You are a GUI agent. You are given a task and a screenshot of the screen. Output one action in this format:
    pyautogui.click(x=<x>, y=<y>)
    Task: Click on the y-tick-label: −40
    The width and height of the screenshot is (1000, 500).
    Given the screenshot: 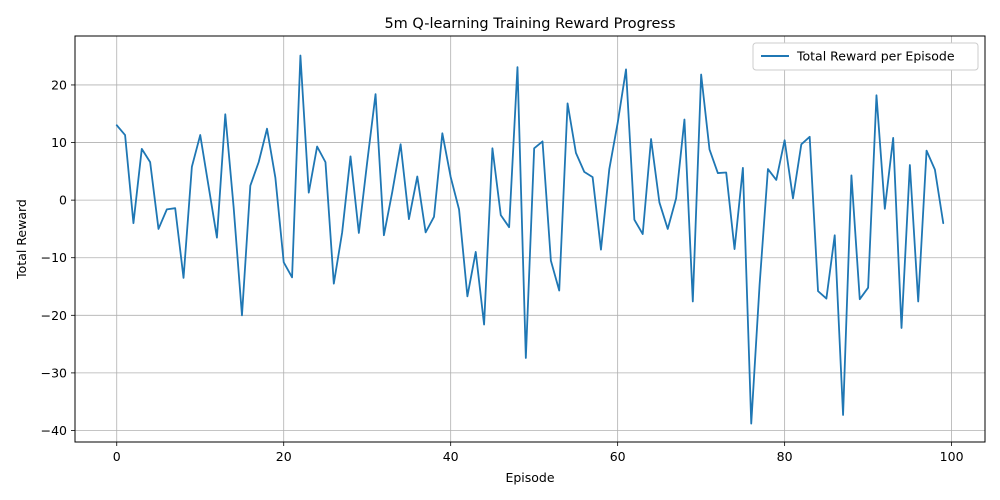 What is the action you would take?
    pyautogui.click(x=54, y=430)
    